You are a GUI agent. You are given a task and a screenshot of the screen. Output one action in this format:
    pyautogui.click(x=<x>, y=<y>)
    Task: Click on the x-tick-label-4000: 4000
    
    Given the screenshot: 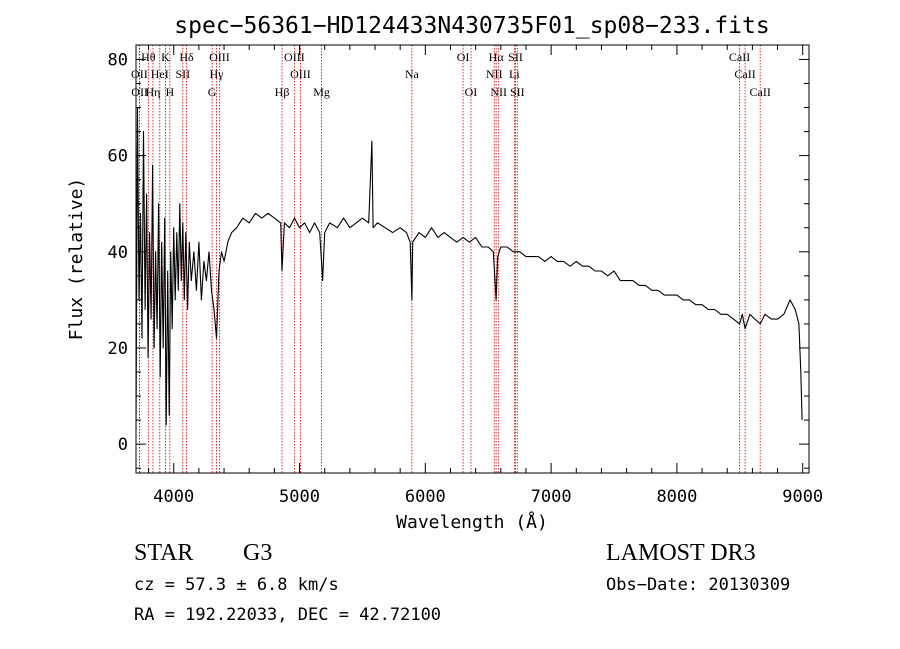 What is the action you would take?
    pyautogui.click(x=173, y=497)
    